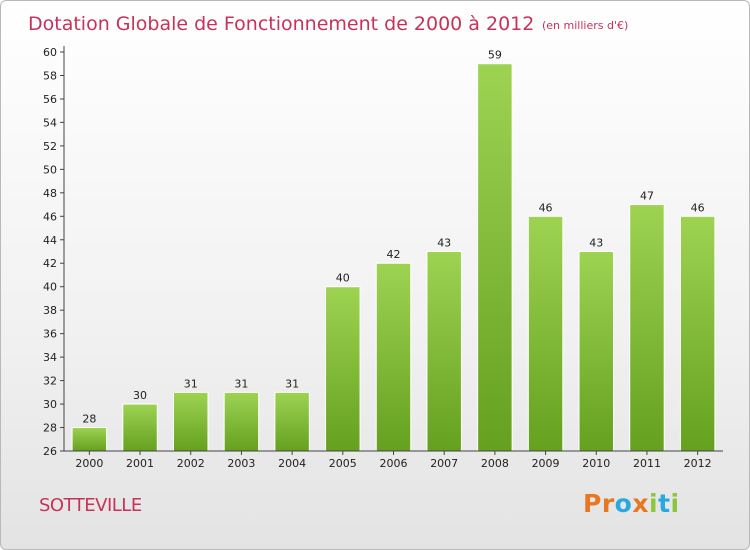  What do you see at coordinates (698, 207) in the screenshot?
I see `value-label-2012: 46` at bounding box center [698, 207].